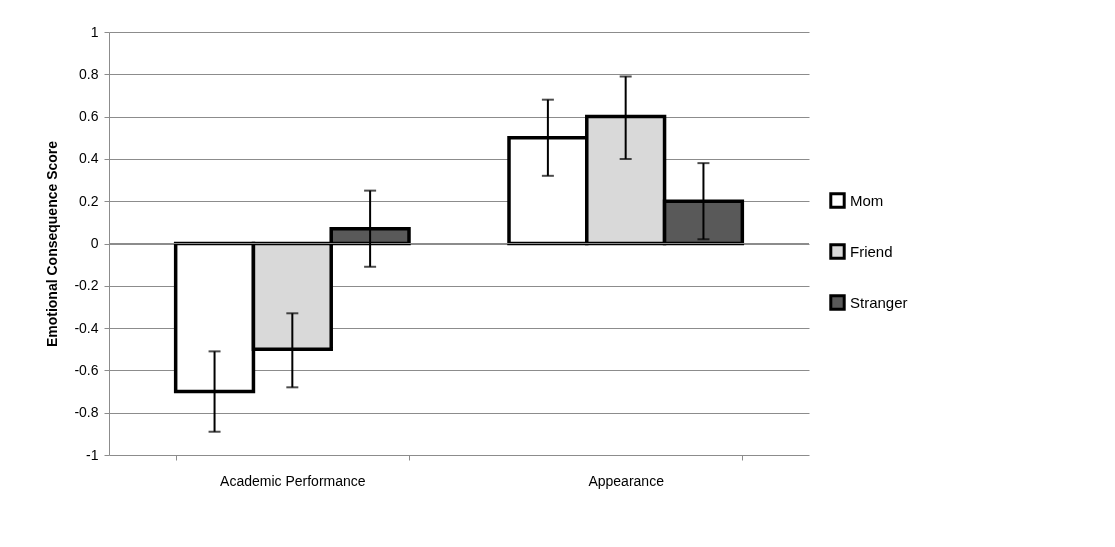 The width and height of the screenshot is (1115, 547). Describe the element at coordinates (89, 116) in the screenshot. I see `y-tick-label: 0.6` at that location.